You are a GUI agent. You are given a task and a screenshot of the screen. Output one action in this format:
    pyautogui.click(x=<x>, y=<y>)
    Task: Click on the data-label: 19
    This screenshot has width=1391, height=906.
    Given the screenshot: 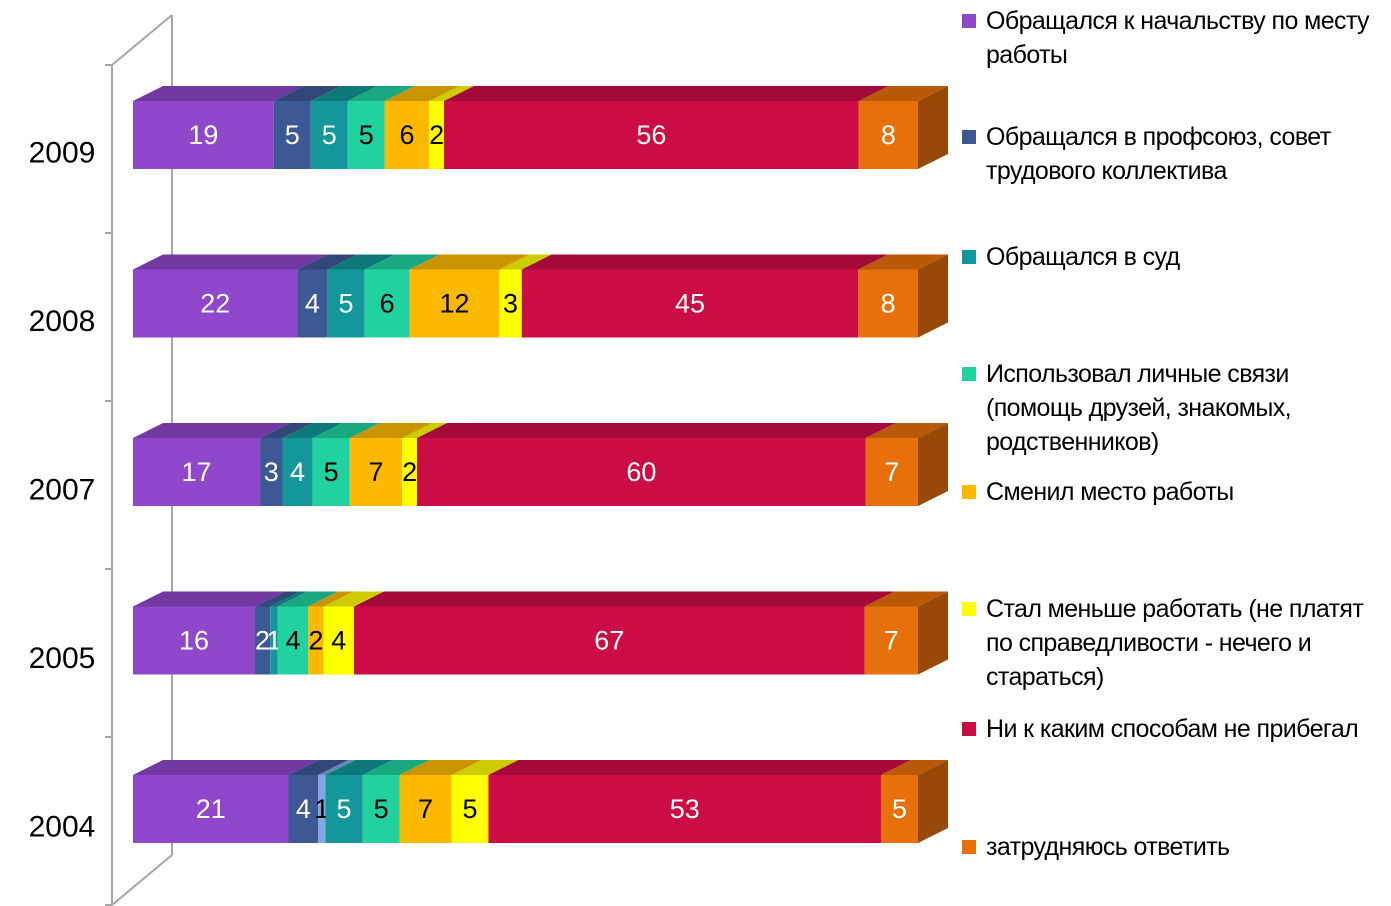 What is the action you would take?
    pyautogui.click(x=203, y=135)
    